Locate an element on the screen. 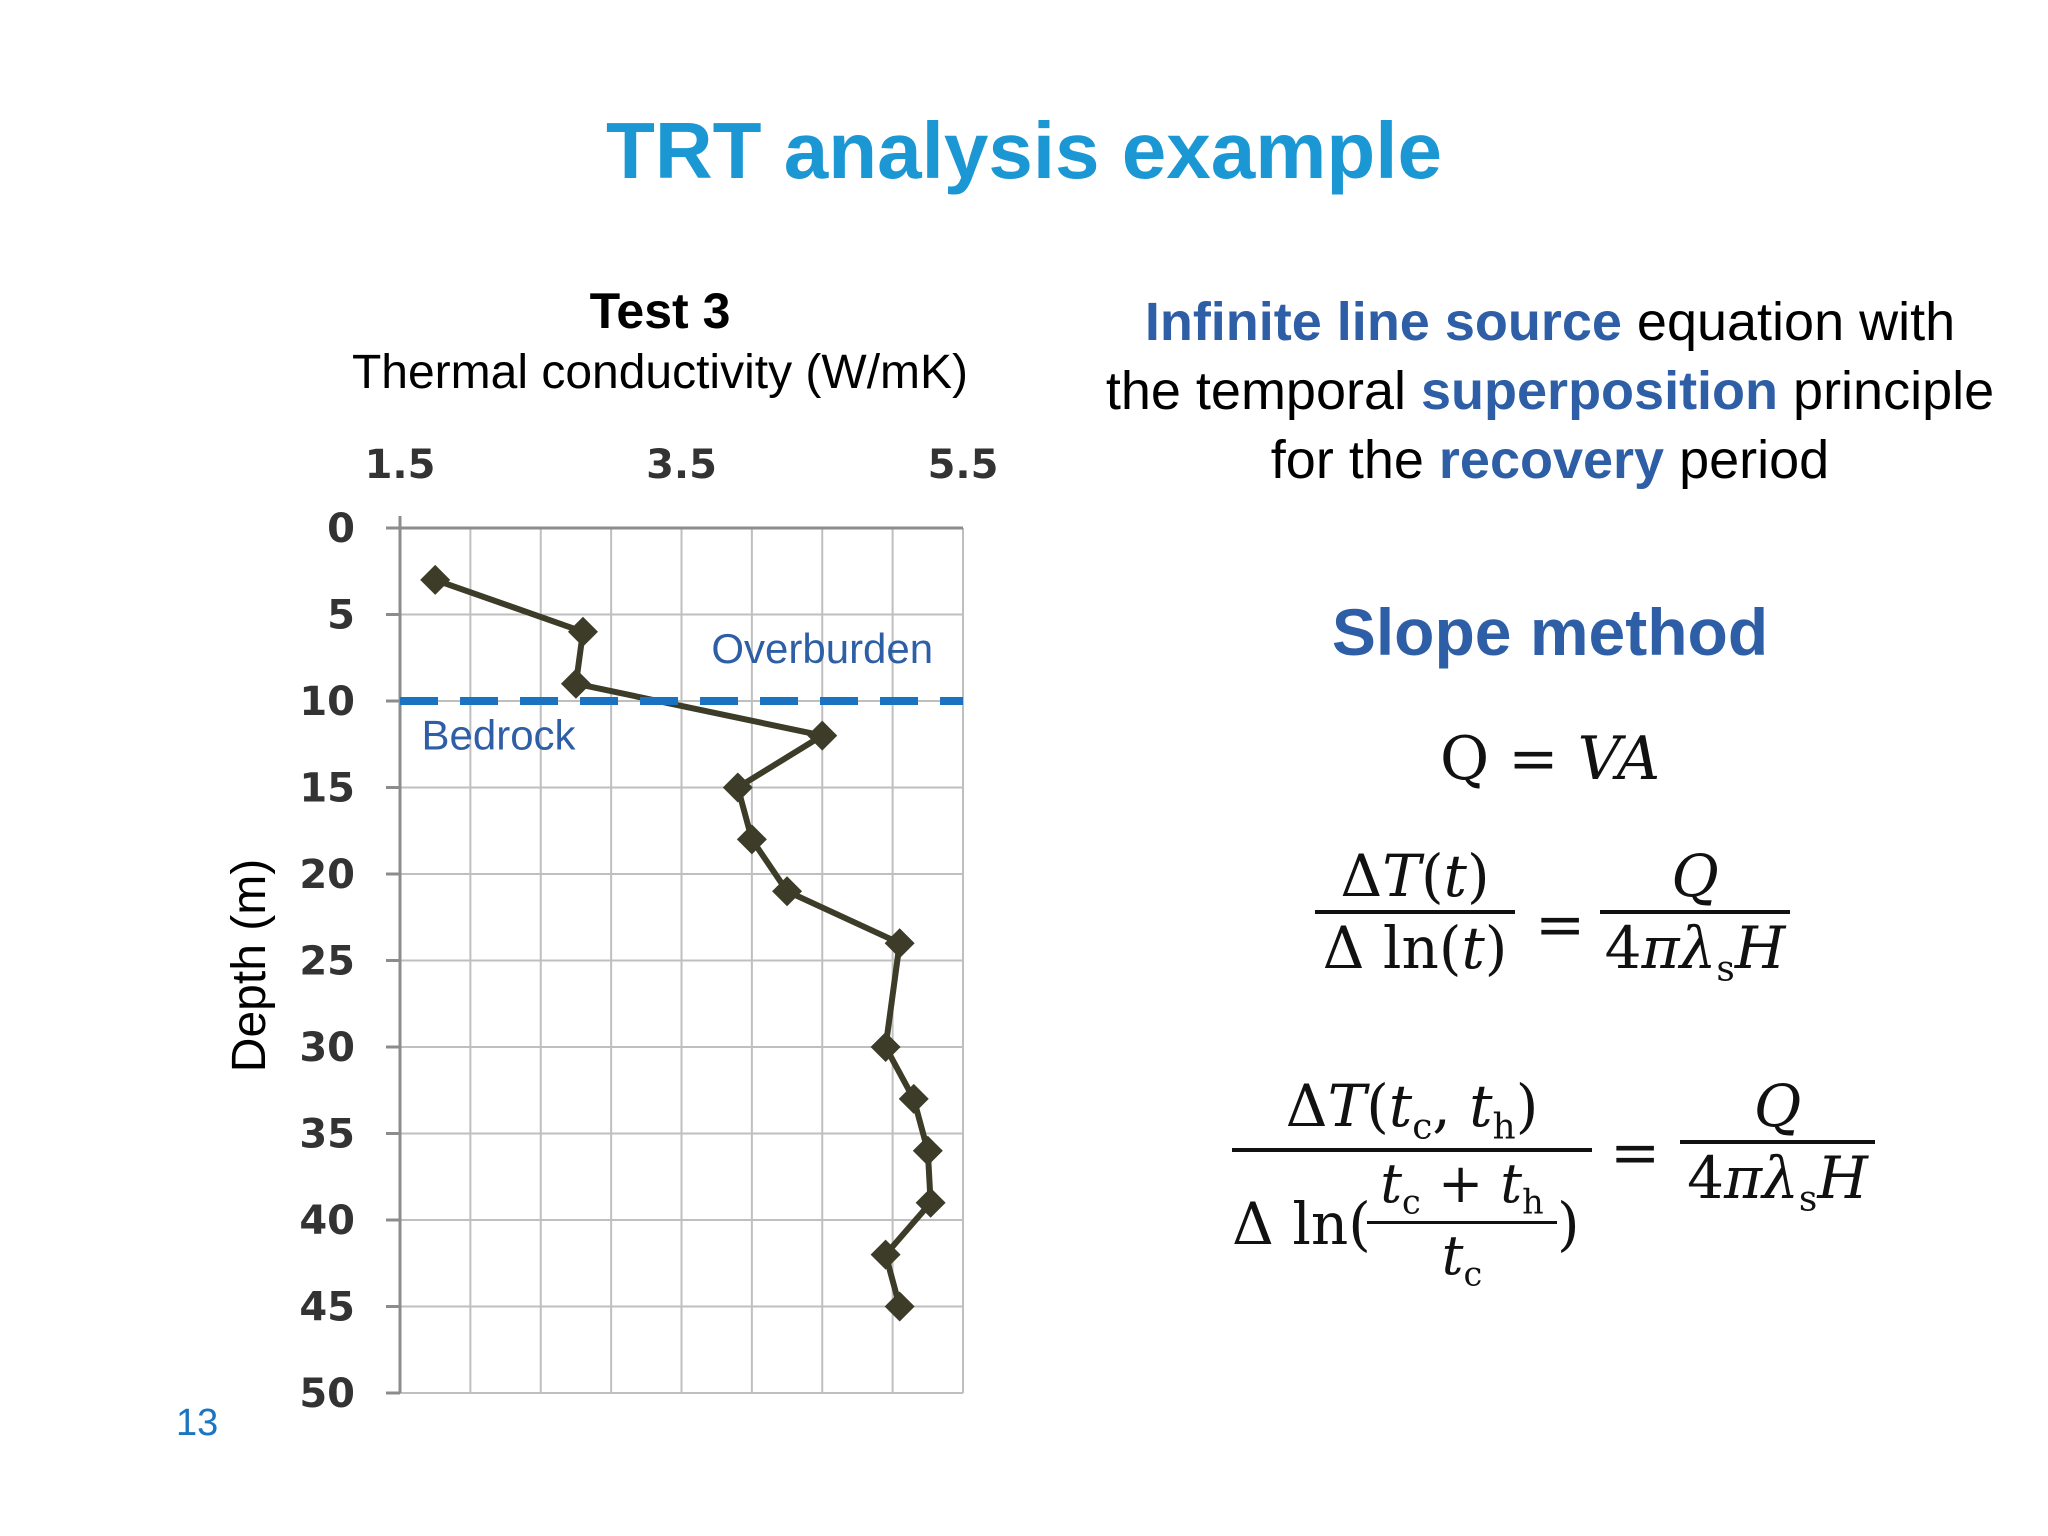 The image size is (2048, 1536). slope-method-title: Slope method is located at coordinates (1550, 632).